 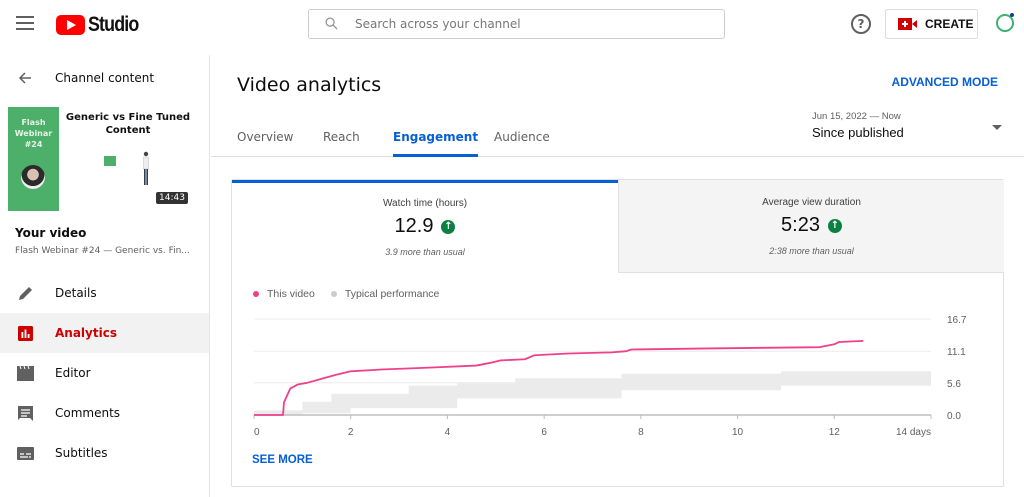 I want to click on date-range-label: Since published, so click(x=858, y=132).